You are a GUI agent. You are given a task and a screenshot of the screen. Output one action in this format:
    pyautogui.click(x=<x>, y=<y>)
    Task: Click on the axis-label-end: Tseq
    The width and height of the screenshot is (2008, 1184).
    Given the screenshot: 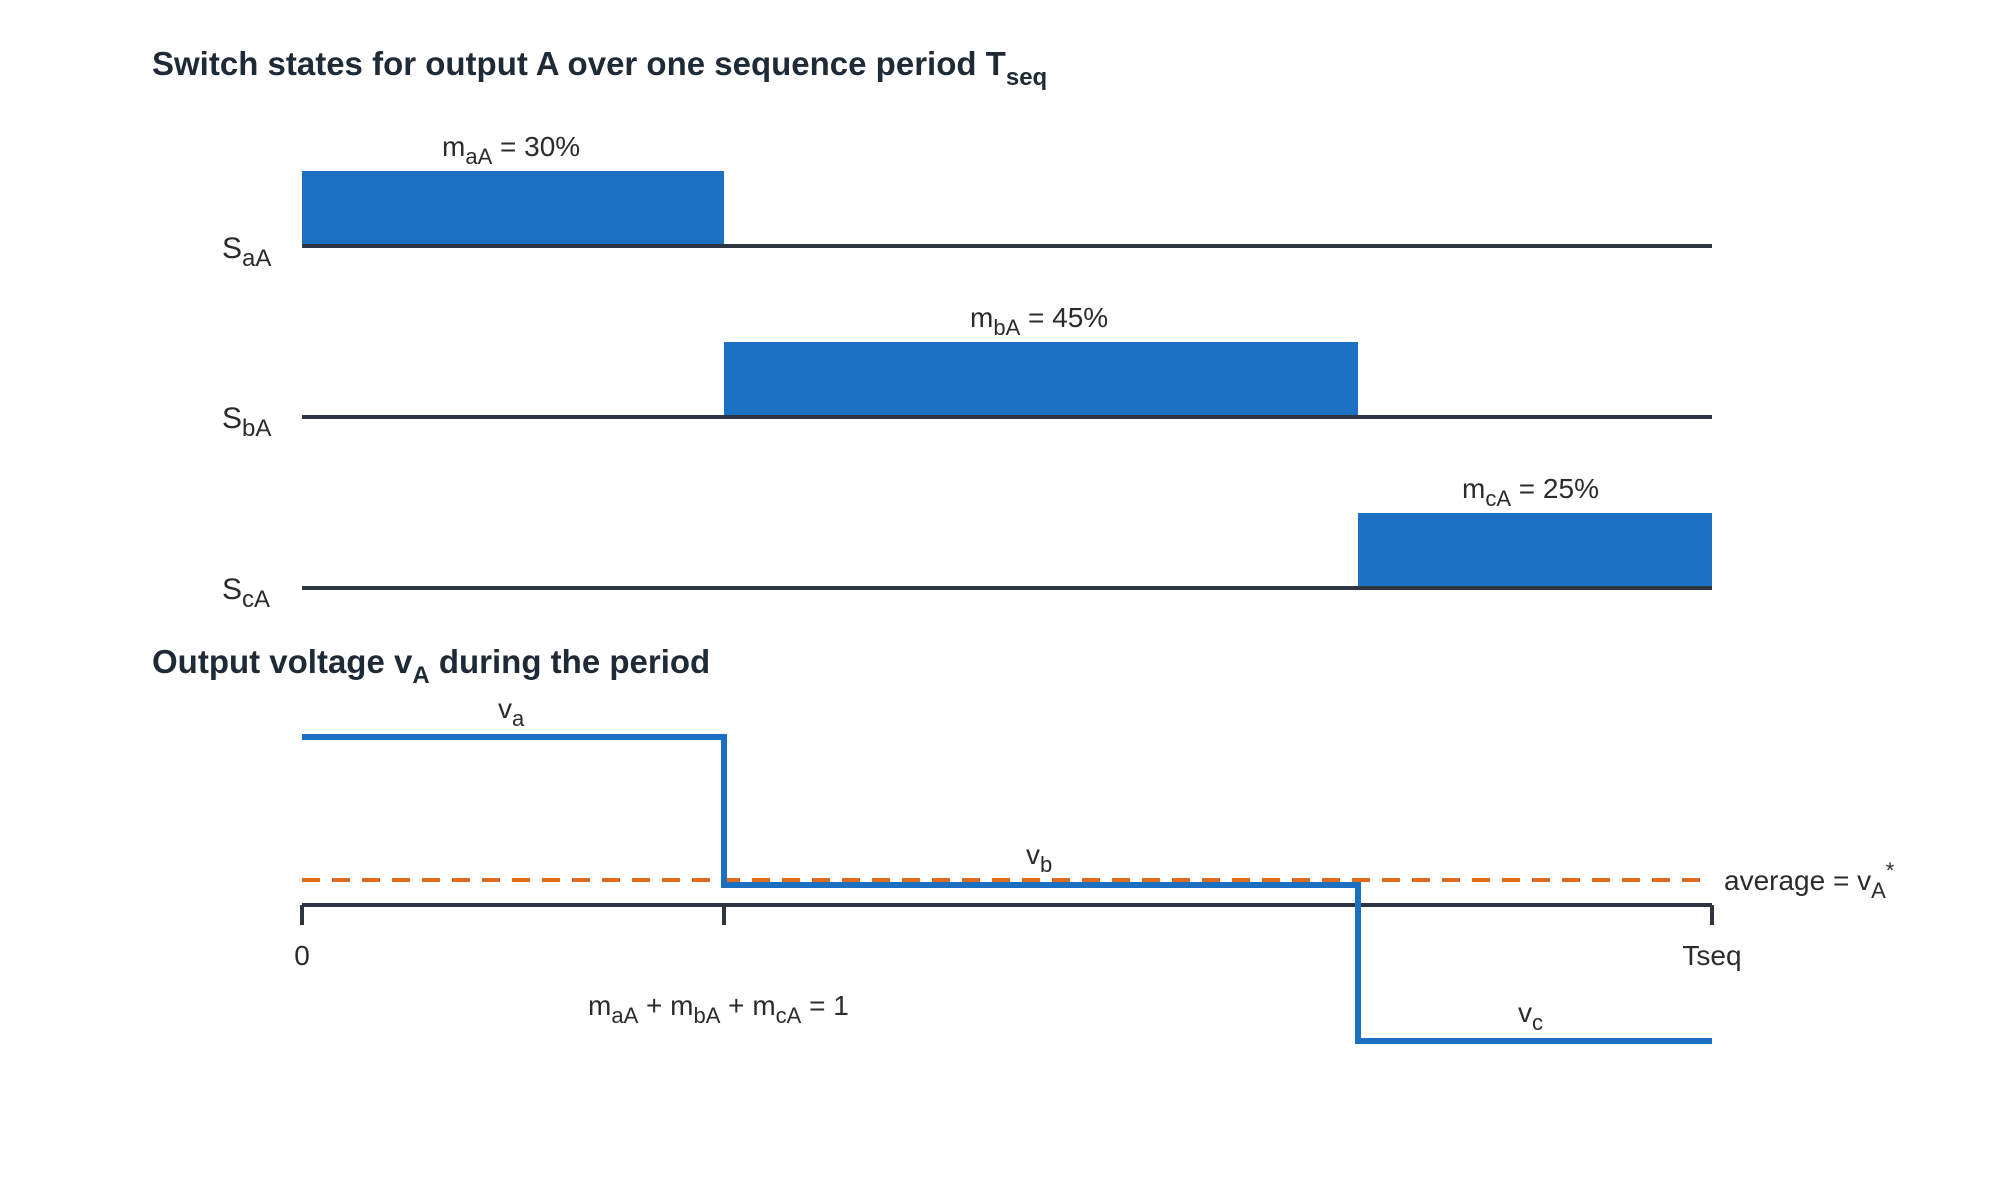 What is the action you would take?
    pyautogui.click(x=1711, y=955)
    